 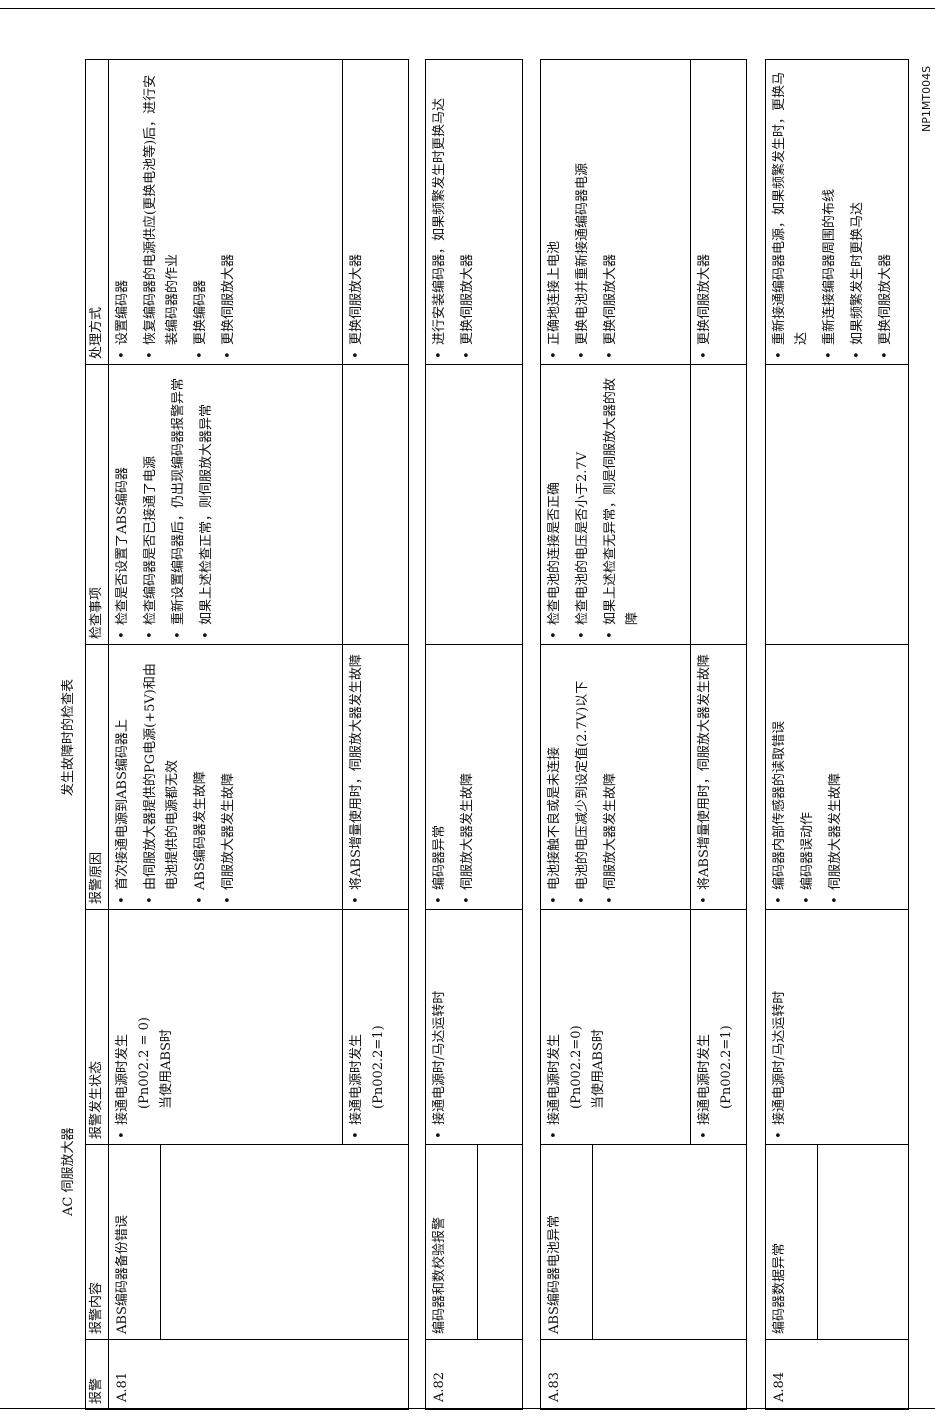 What do you see at coordinates (96, 1307) in the screenshot?
I see `column-header: 报警内容` at bounding box center [96, 1307].